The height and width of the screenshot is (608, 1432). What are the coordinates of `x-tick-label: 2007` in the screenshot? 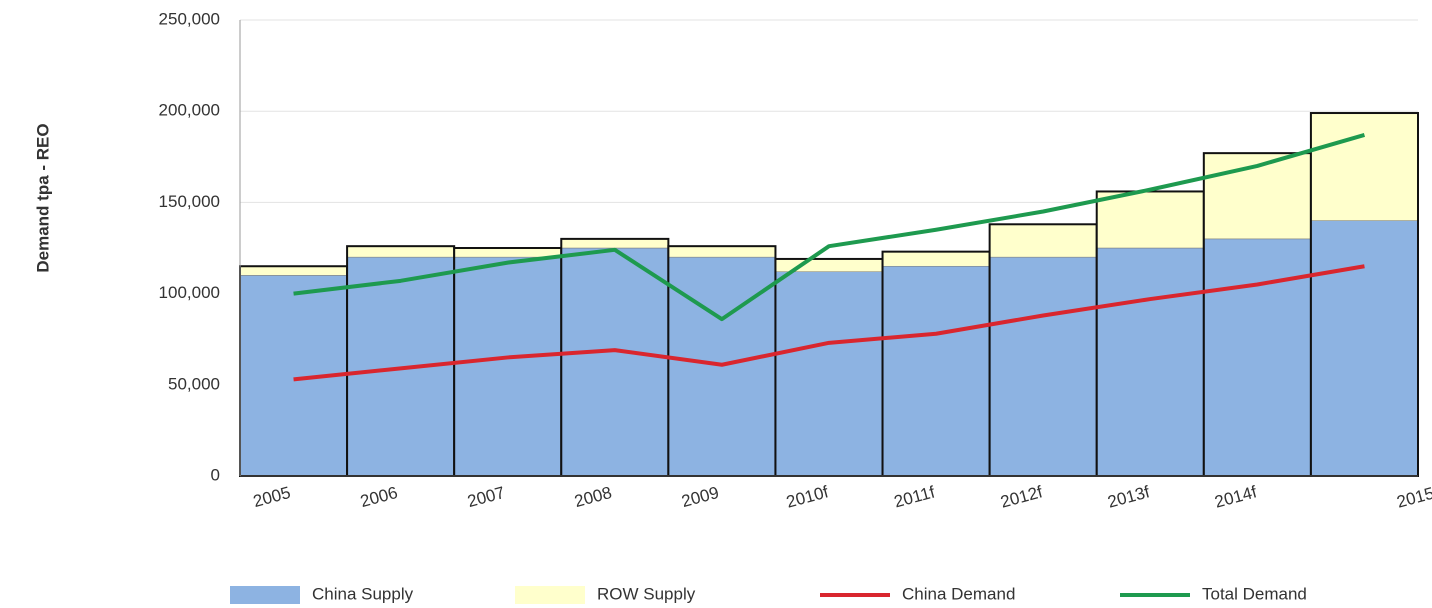 It's located at (485, 497).